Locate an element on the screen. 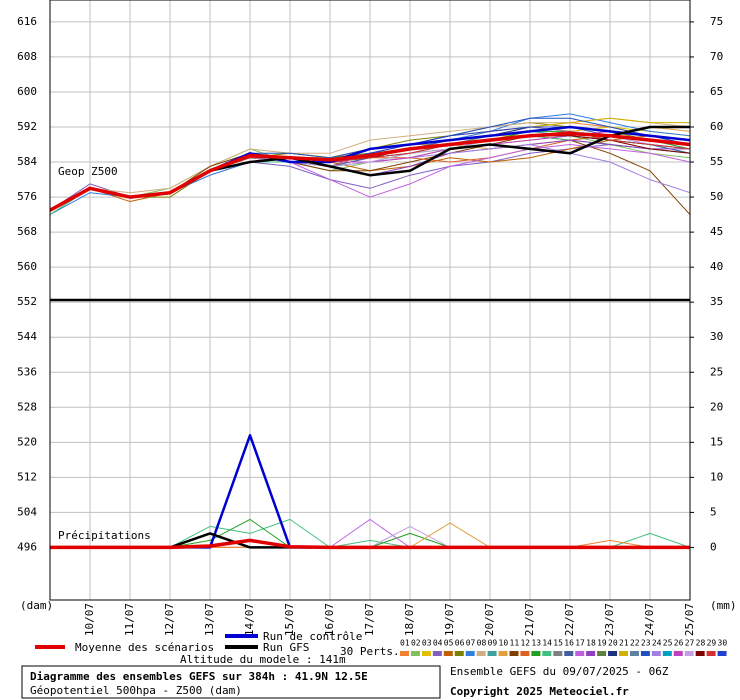 The height and width of the screenshot is (700, 740). x-tick-label: 19/07 is located at coordinates (449, 619).